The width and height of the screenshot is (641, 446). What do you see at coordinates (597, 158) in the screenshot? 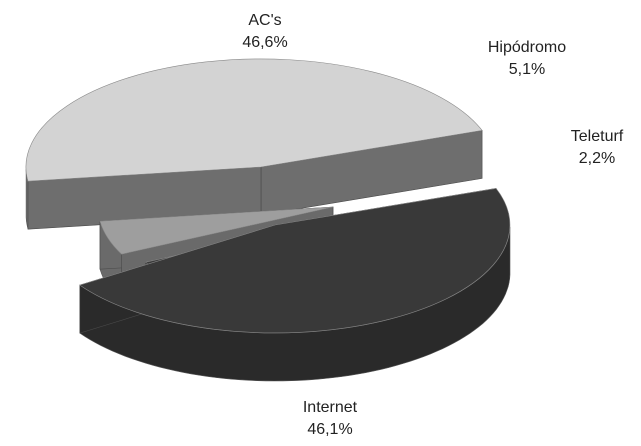
I see `slice-value-teleturf: 2,2%` at bounding box center [597, 158].